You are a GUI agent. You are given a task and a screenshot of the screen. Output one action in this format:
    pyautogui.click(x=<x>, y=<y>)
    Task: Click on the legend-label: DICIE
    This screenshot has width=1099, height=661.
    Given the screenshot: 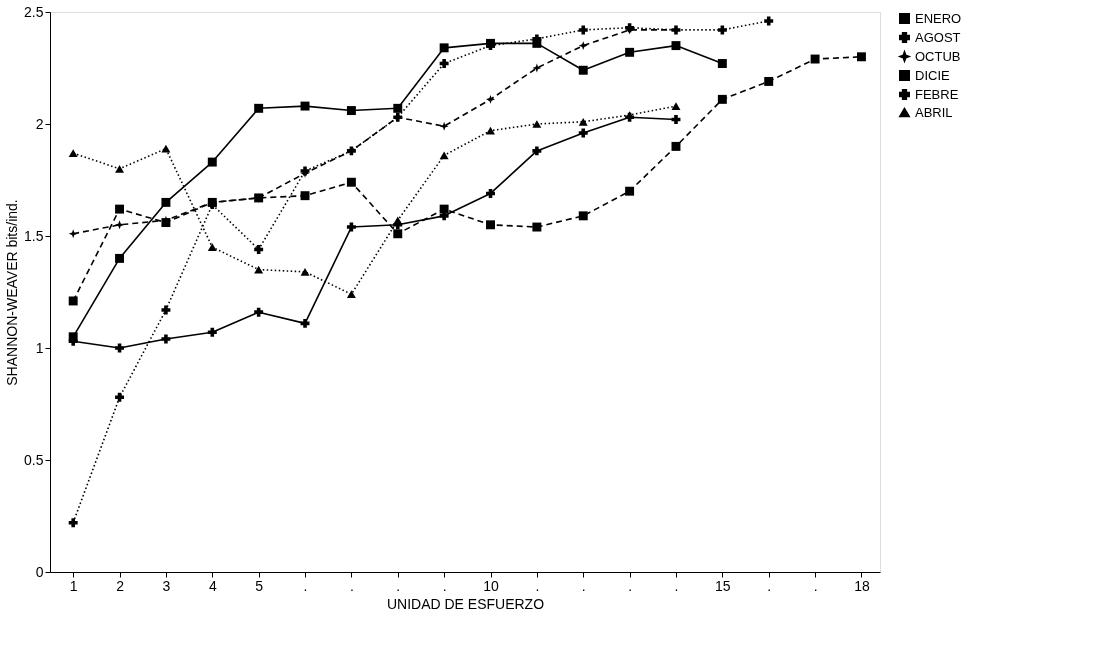 What is the action you would take?
    pyautogui.click(x=932, y=75)
    